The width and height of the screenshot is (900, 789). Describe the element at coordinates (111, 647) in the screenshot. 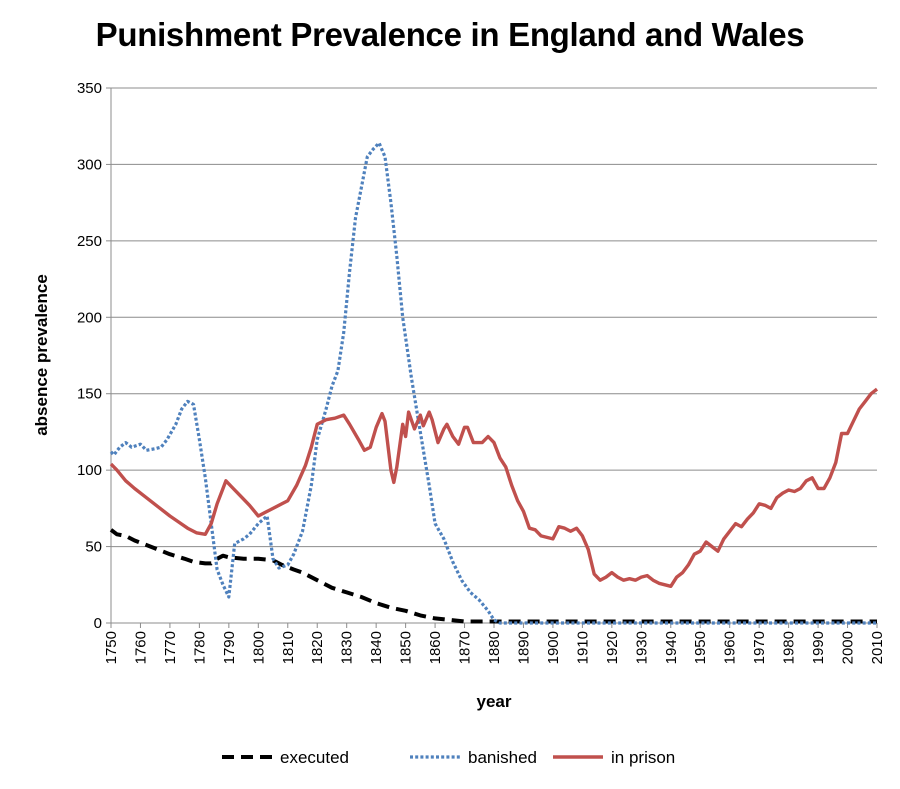

I see `x-tick-label-1750: 1750` at that location.